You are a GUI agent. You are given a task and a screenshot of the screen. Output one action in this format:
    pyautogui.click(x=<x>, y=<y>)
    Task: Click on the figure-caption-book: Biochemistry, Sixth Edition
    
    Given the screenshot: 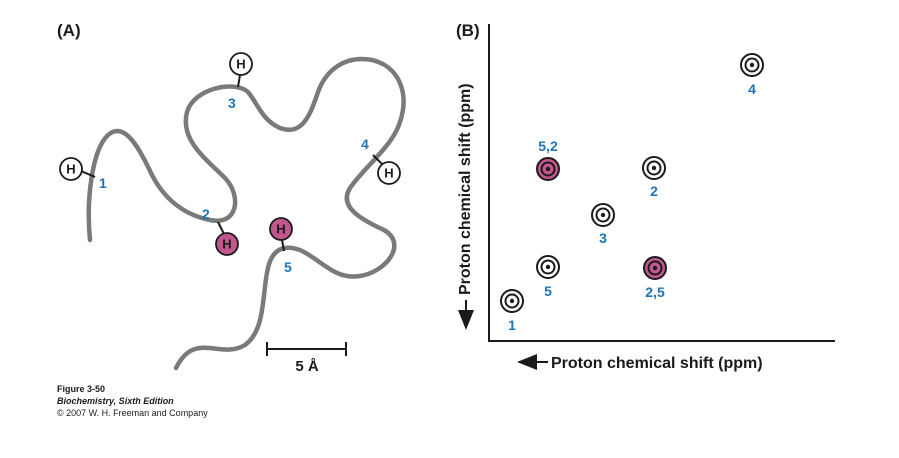 What is the action you would take?
    pyautogui.click(x=115, y=401)
    